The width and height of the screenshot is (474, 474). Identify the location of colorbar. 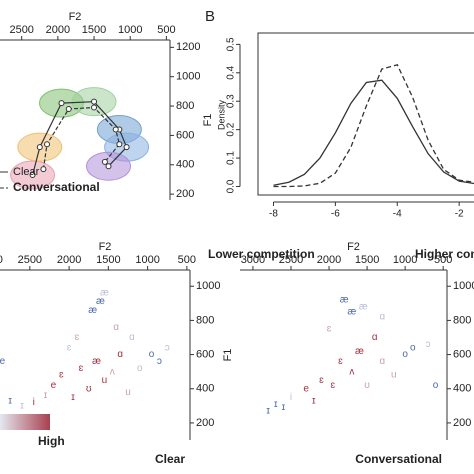
(25, 422).